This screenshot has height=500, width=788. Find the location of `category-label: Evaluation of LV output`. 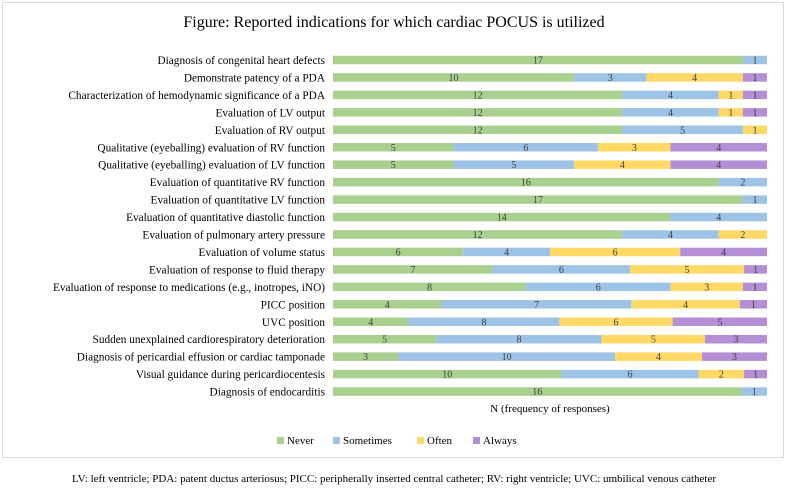

category-label: Evaluation of LV output is located at coordinates (270, 113).